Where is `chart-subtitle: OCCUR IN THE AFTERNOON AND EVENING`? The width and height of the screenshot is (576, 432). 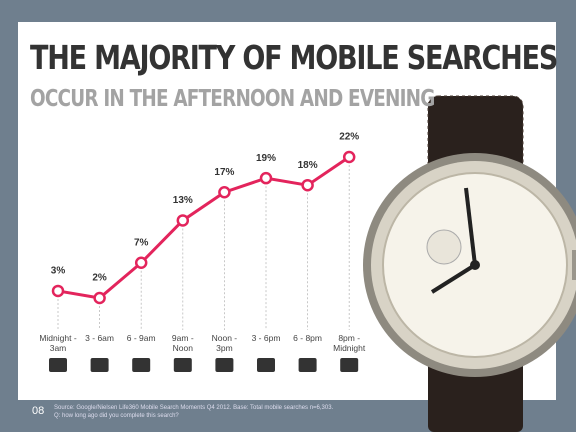
chart-subtitle: OCCUR IN THE AFTERNOON AND EVENING is located at coordinates (232, 99).